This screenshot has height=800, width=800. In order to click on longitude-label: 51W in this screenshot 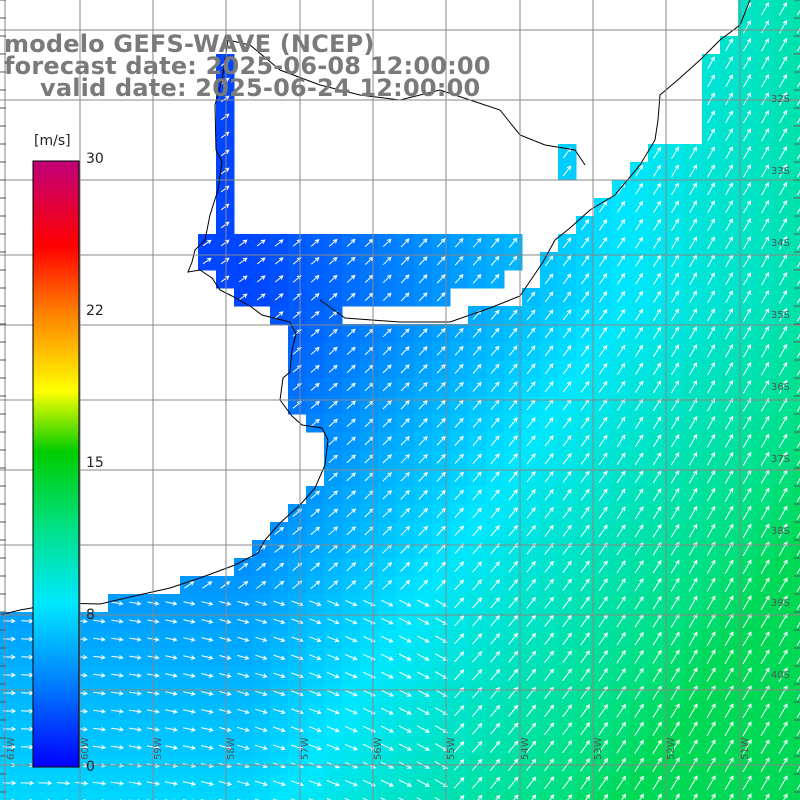, I will do `click(745, 748)`.